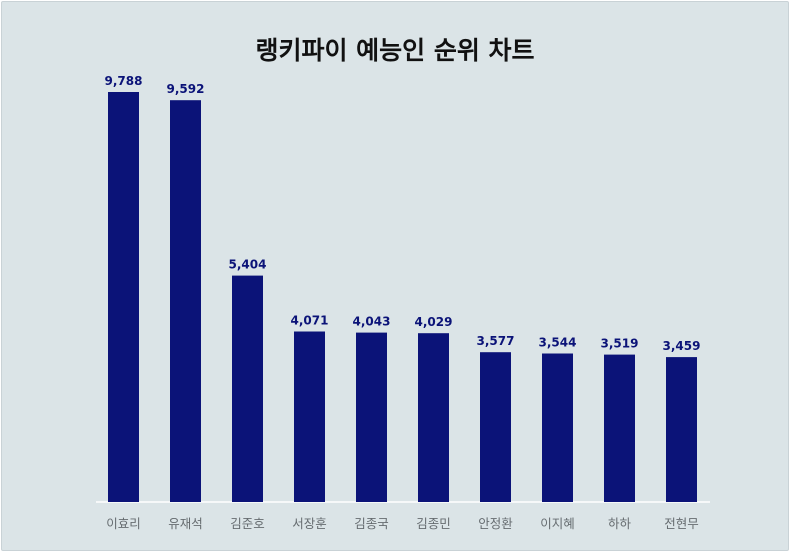  I want to click on category-tick-label-3: 김준호, so click(247, 523).